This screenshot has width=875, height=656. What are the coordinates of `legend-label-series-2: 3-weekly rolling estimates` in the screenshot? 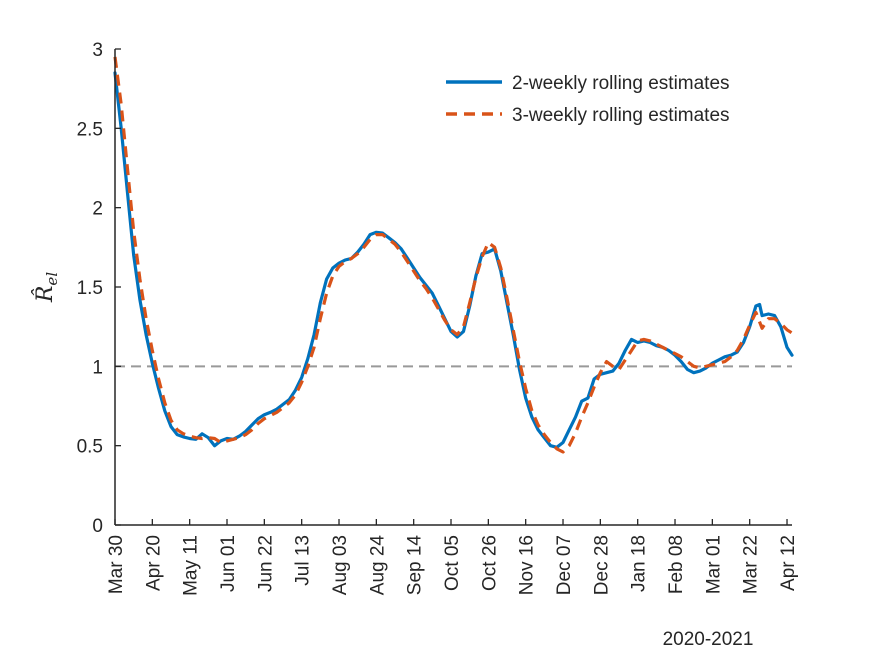 It's located at (621, 115).